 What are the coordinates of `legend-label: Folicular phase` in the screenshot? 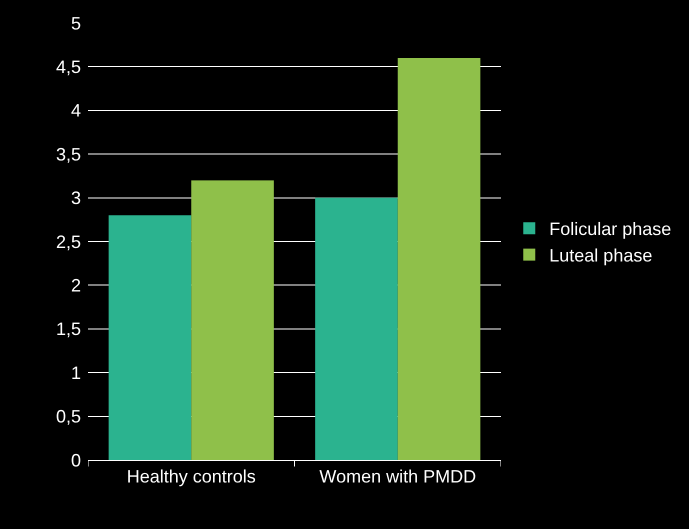 It's located at (610, 229).